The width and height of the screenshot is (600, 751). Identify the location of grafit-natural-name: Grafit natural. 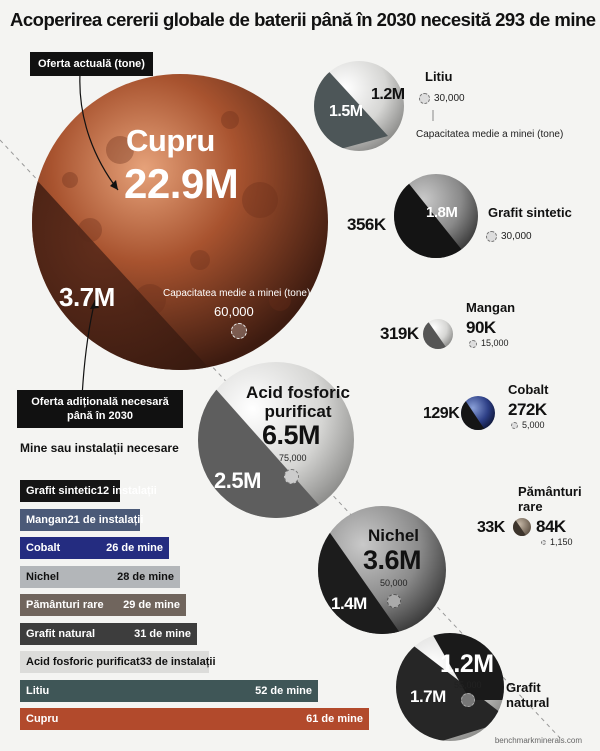
(528, 695).